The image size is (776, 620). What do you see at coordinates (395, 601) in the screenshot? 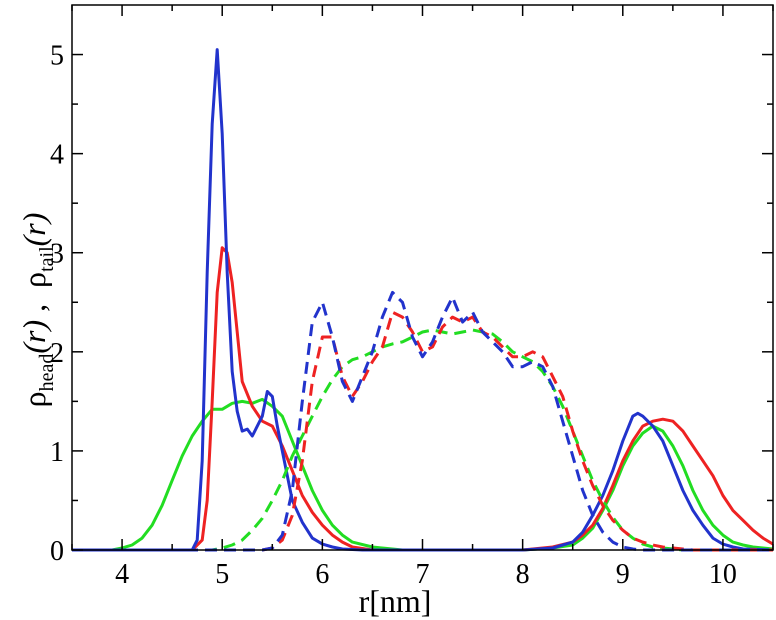
I see `x-axis-title: r[nm]` at bounding box center [395, 601].